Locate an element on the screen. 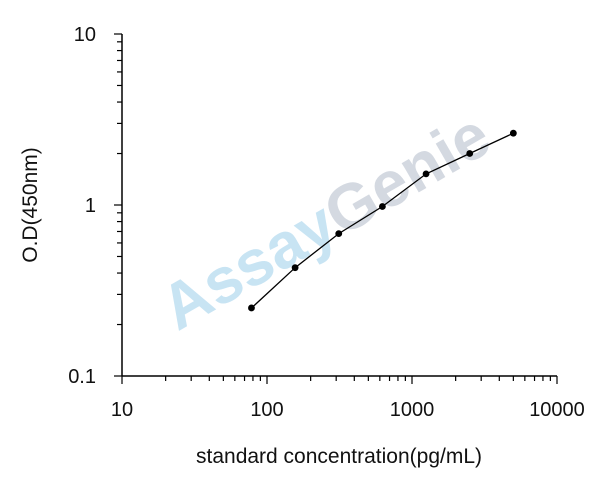 The width and height of the screenshot is (608, 481). x-tick-label: 1000 is located at coordinates (412, 410).